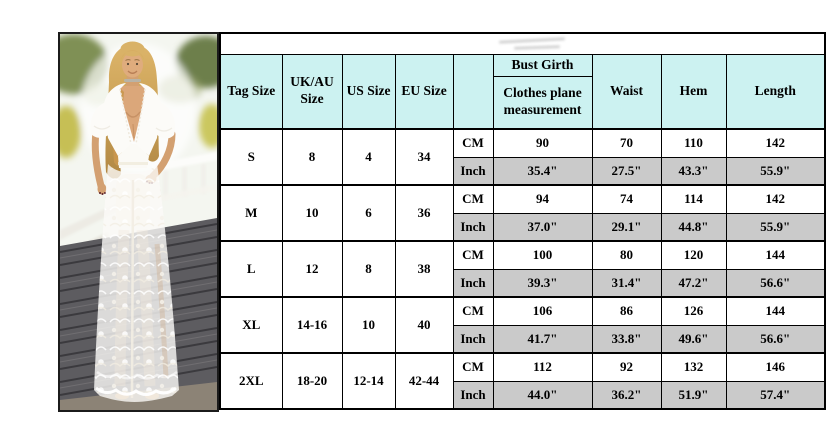  Describe the element at coordinates (775, 91) in the screenshot. I see `col-header-length: Length` at that location.